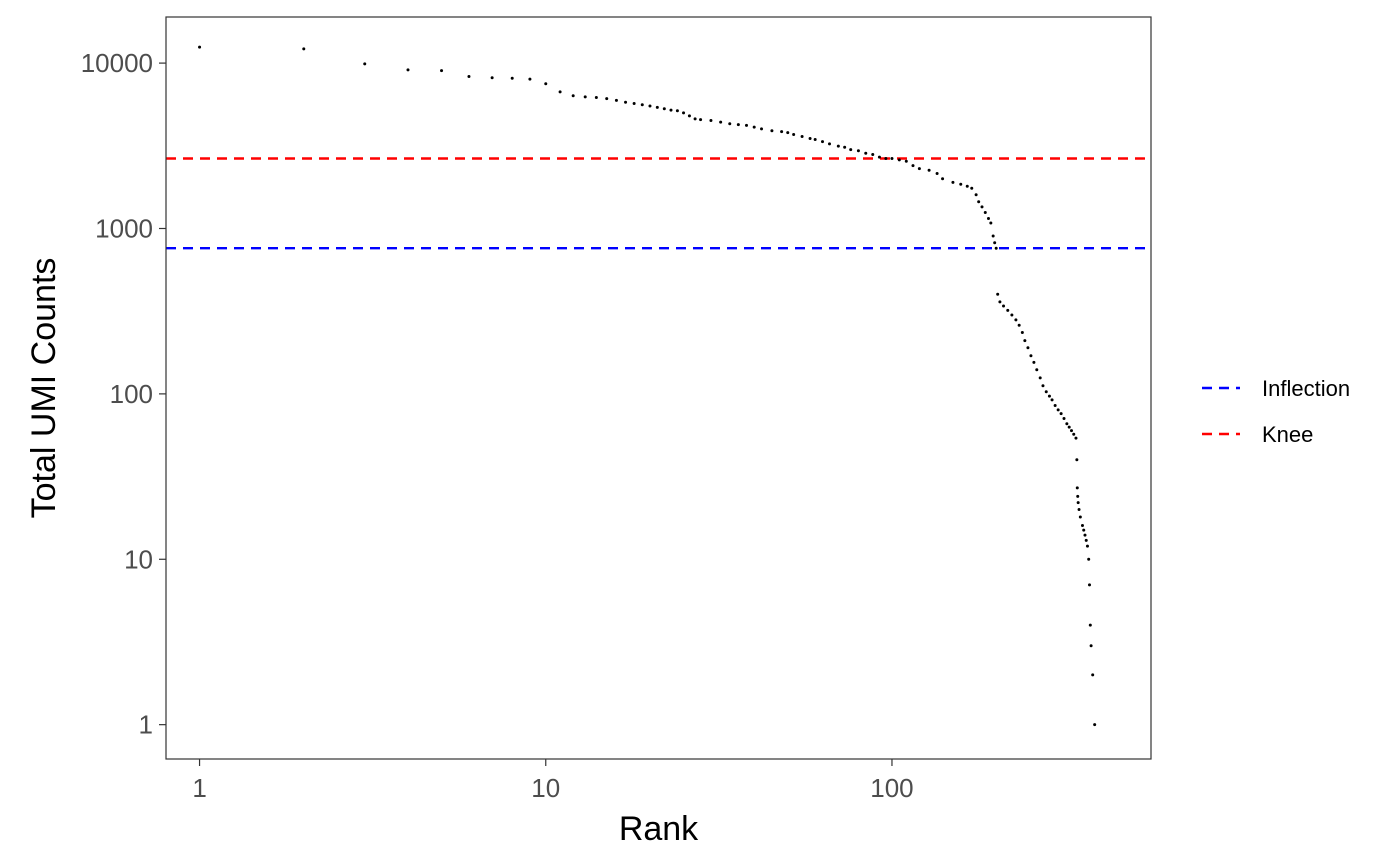 The height and width of the screenshot is (866, 1400). I want to click on x-axis: 1 10 100, so click(553, 781).